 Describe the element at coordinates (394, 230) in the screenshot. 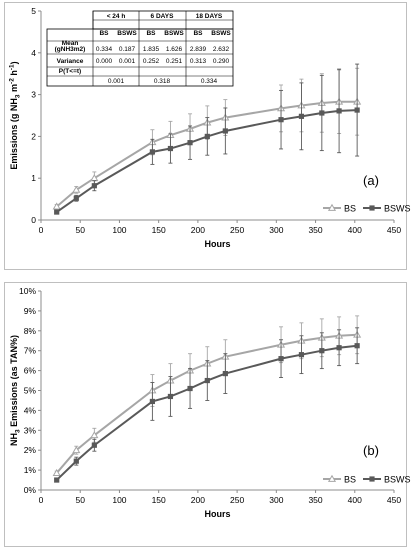

I see `x-tick-label: 450` at that location.